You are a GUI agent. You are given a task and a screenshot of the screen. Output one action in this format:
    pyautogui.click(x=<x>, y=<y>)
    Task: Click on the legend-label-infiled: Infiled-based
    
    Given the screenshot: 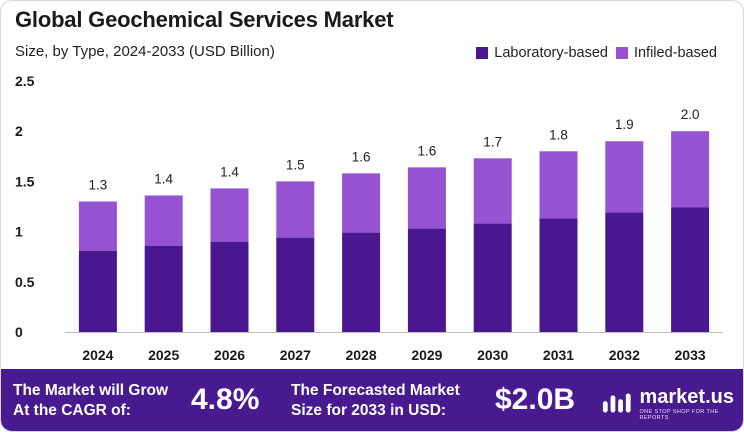 What is the action you would take?
    pyautogui.click(x=675, y=53)
    